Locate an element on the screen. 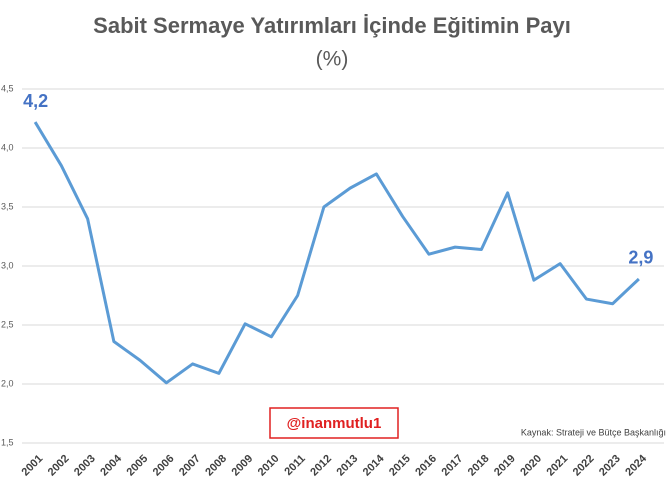  x-tick-label: 2004 is located at coordinates (111, 465).